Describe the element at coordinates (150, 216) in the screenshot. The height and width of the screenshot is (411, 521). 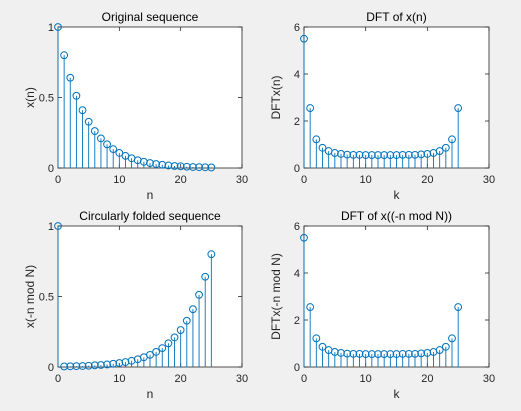
I see `chart-title: Circularly folded sequence` at that location.